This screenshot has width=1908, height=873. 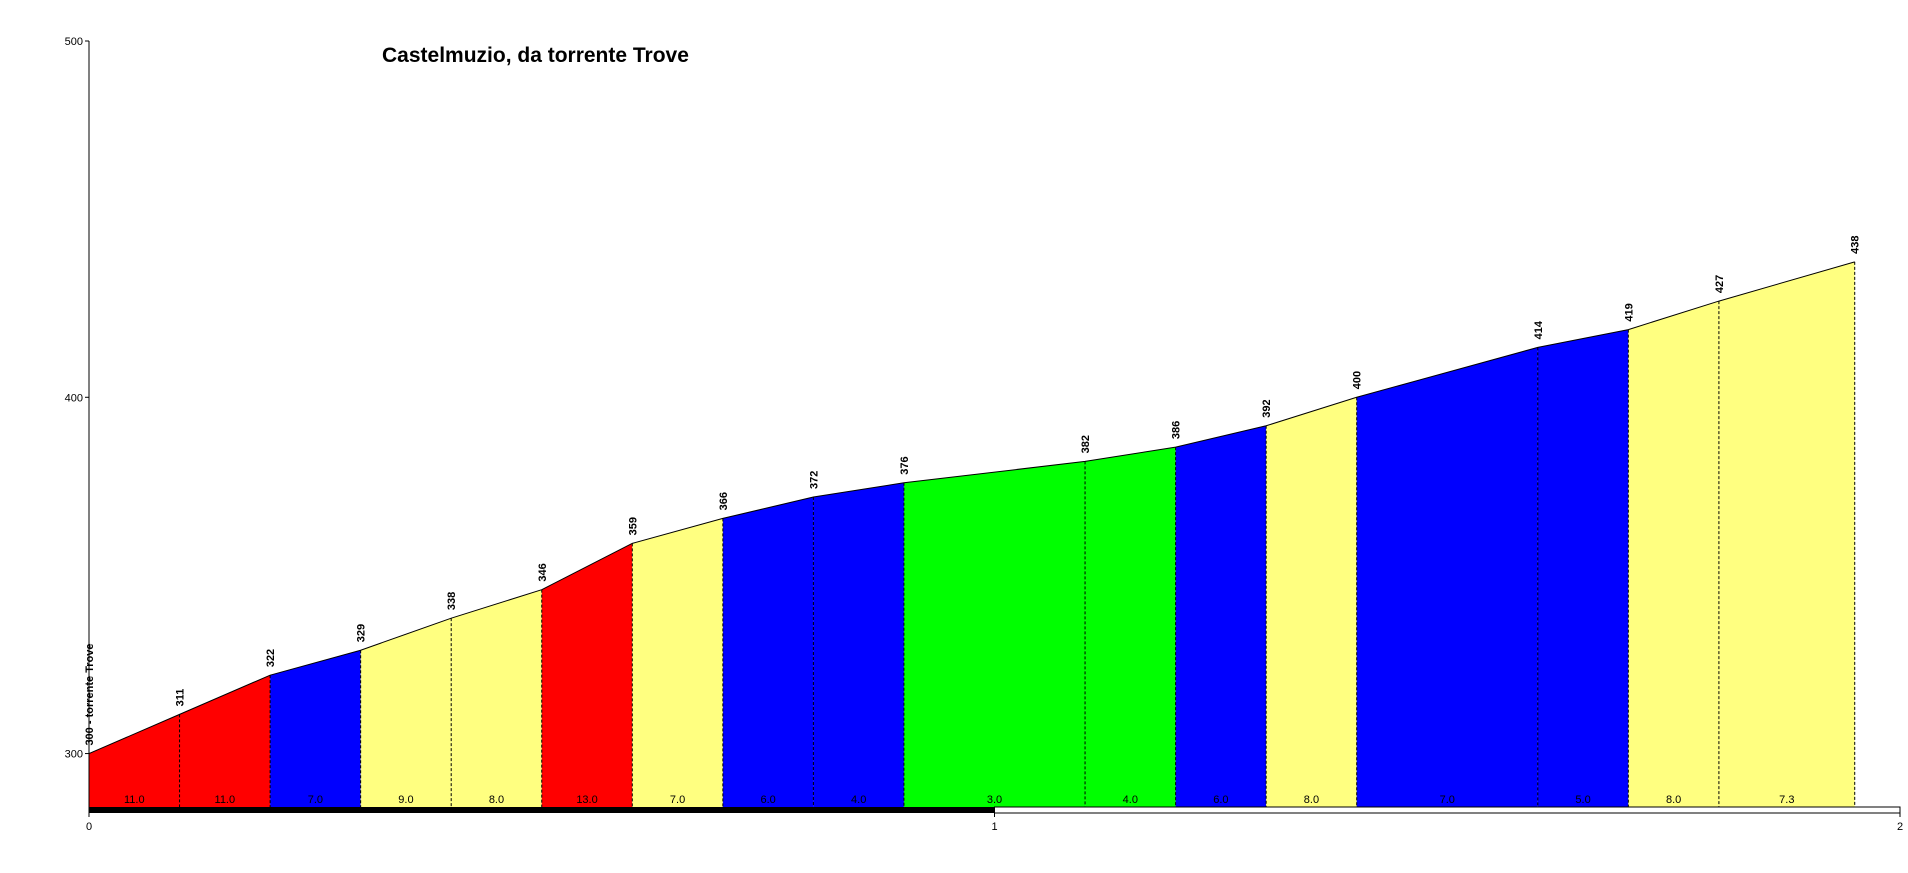 What do you see at coordinates (1856, 245) in the screenshot?
I see `point-label: 438` at bounding box center [1856, 245].